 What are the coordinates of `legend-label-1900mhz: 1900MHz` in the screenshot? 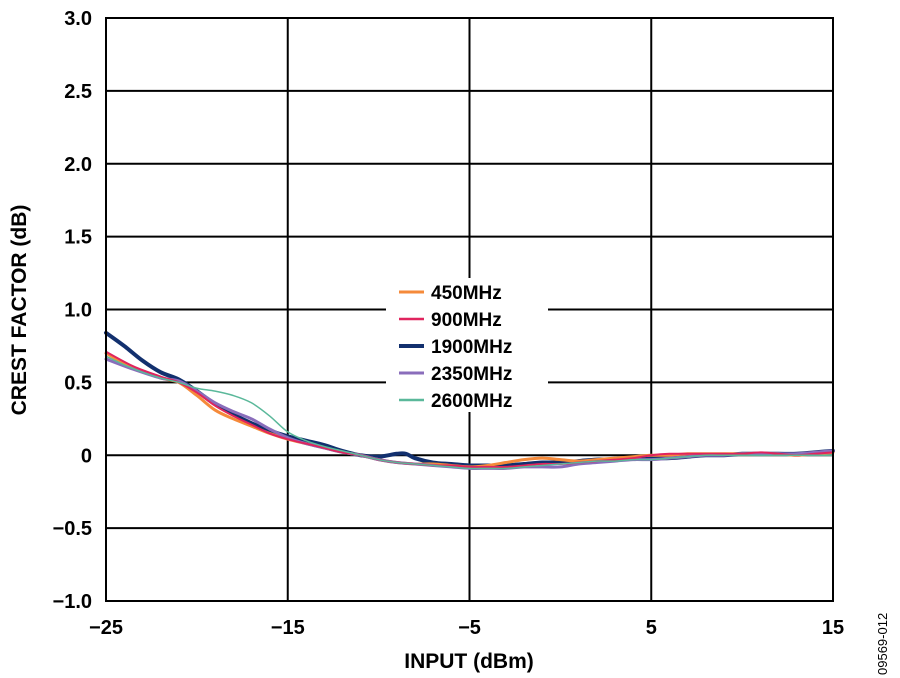 It's located at (471, 347).